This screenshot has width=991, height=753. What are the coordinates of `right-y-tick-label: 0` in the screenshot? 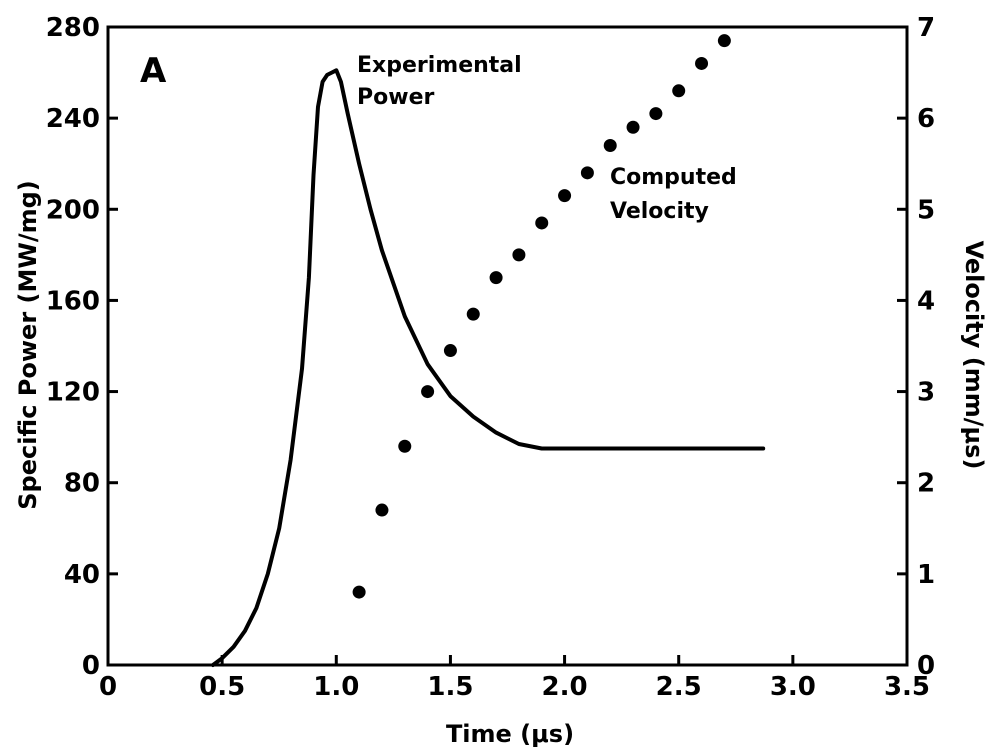 It's located at (926, 666).